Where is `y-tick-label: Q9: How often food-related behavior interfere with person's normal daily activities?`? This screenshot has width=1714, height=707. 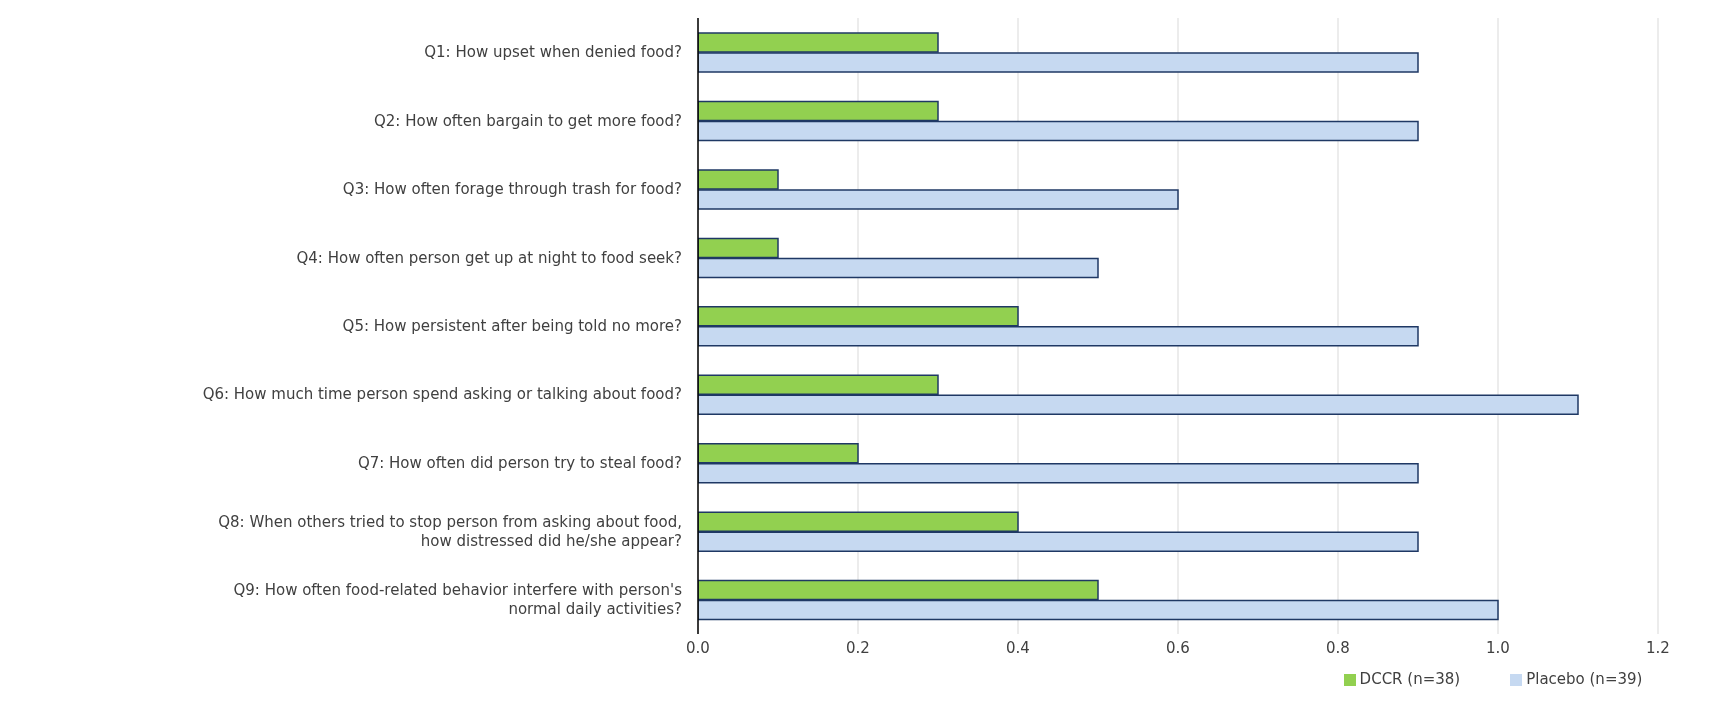
y-tick-label: Q9: How often food-related behavior interfere with person's normal daily activities? is located at coordinates (458, 599).